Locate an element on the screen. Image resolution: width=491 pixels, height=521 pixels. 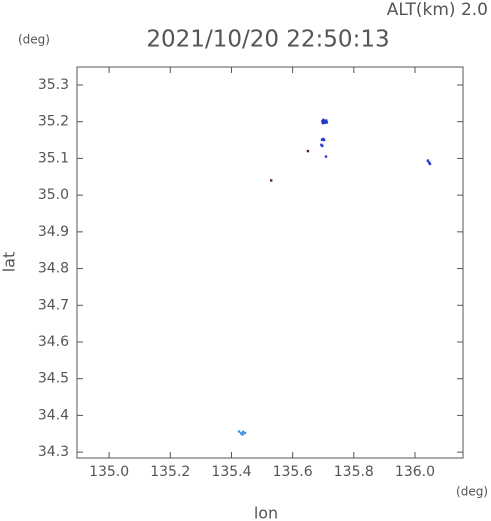
y-tick-label: 34.6 is located at coordinates (53, 342).